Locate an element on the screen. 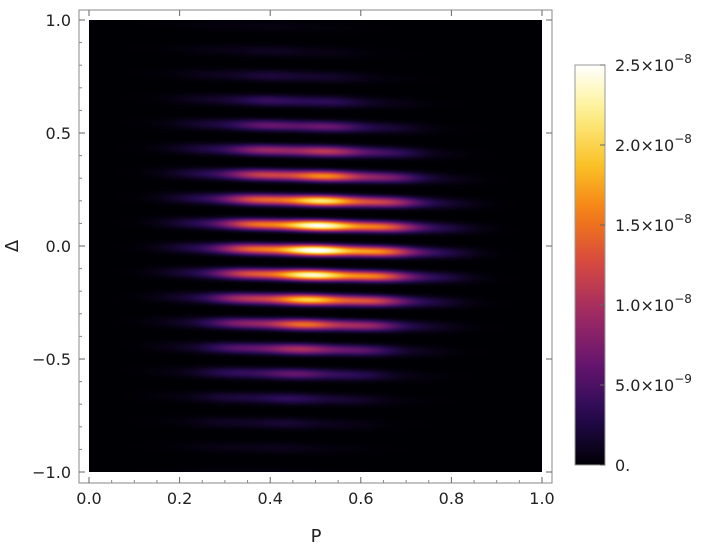 The image size is (720, 556). y-tick-label: −0.5 is located at coordinates (51, 359).